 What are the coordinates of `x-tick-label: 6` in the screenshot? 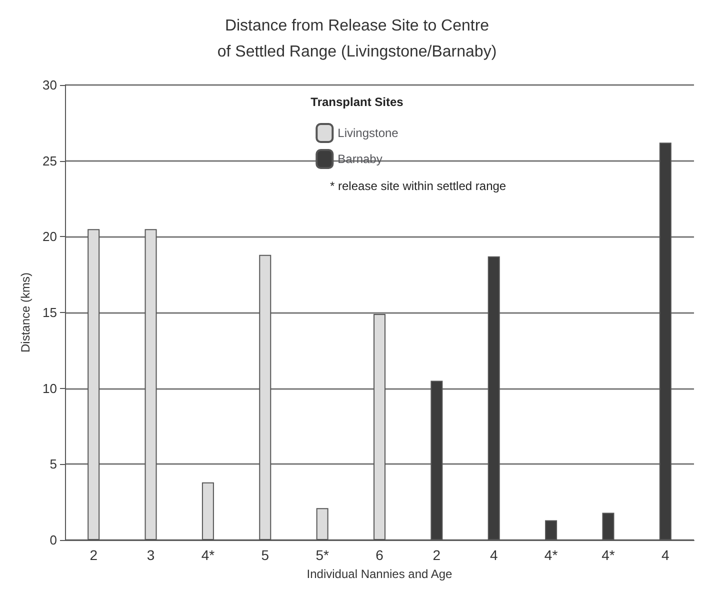 It's located at (380, 555).